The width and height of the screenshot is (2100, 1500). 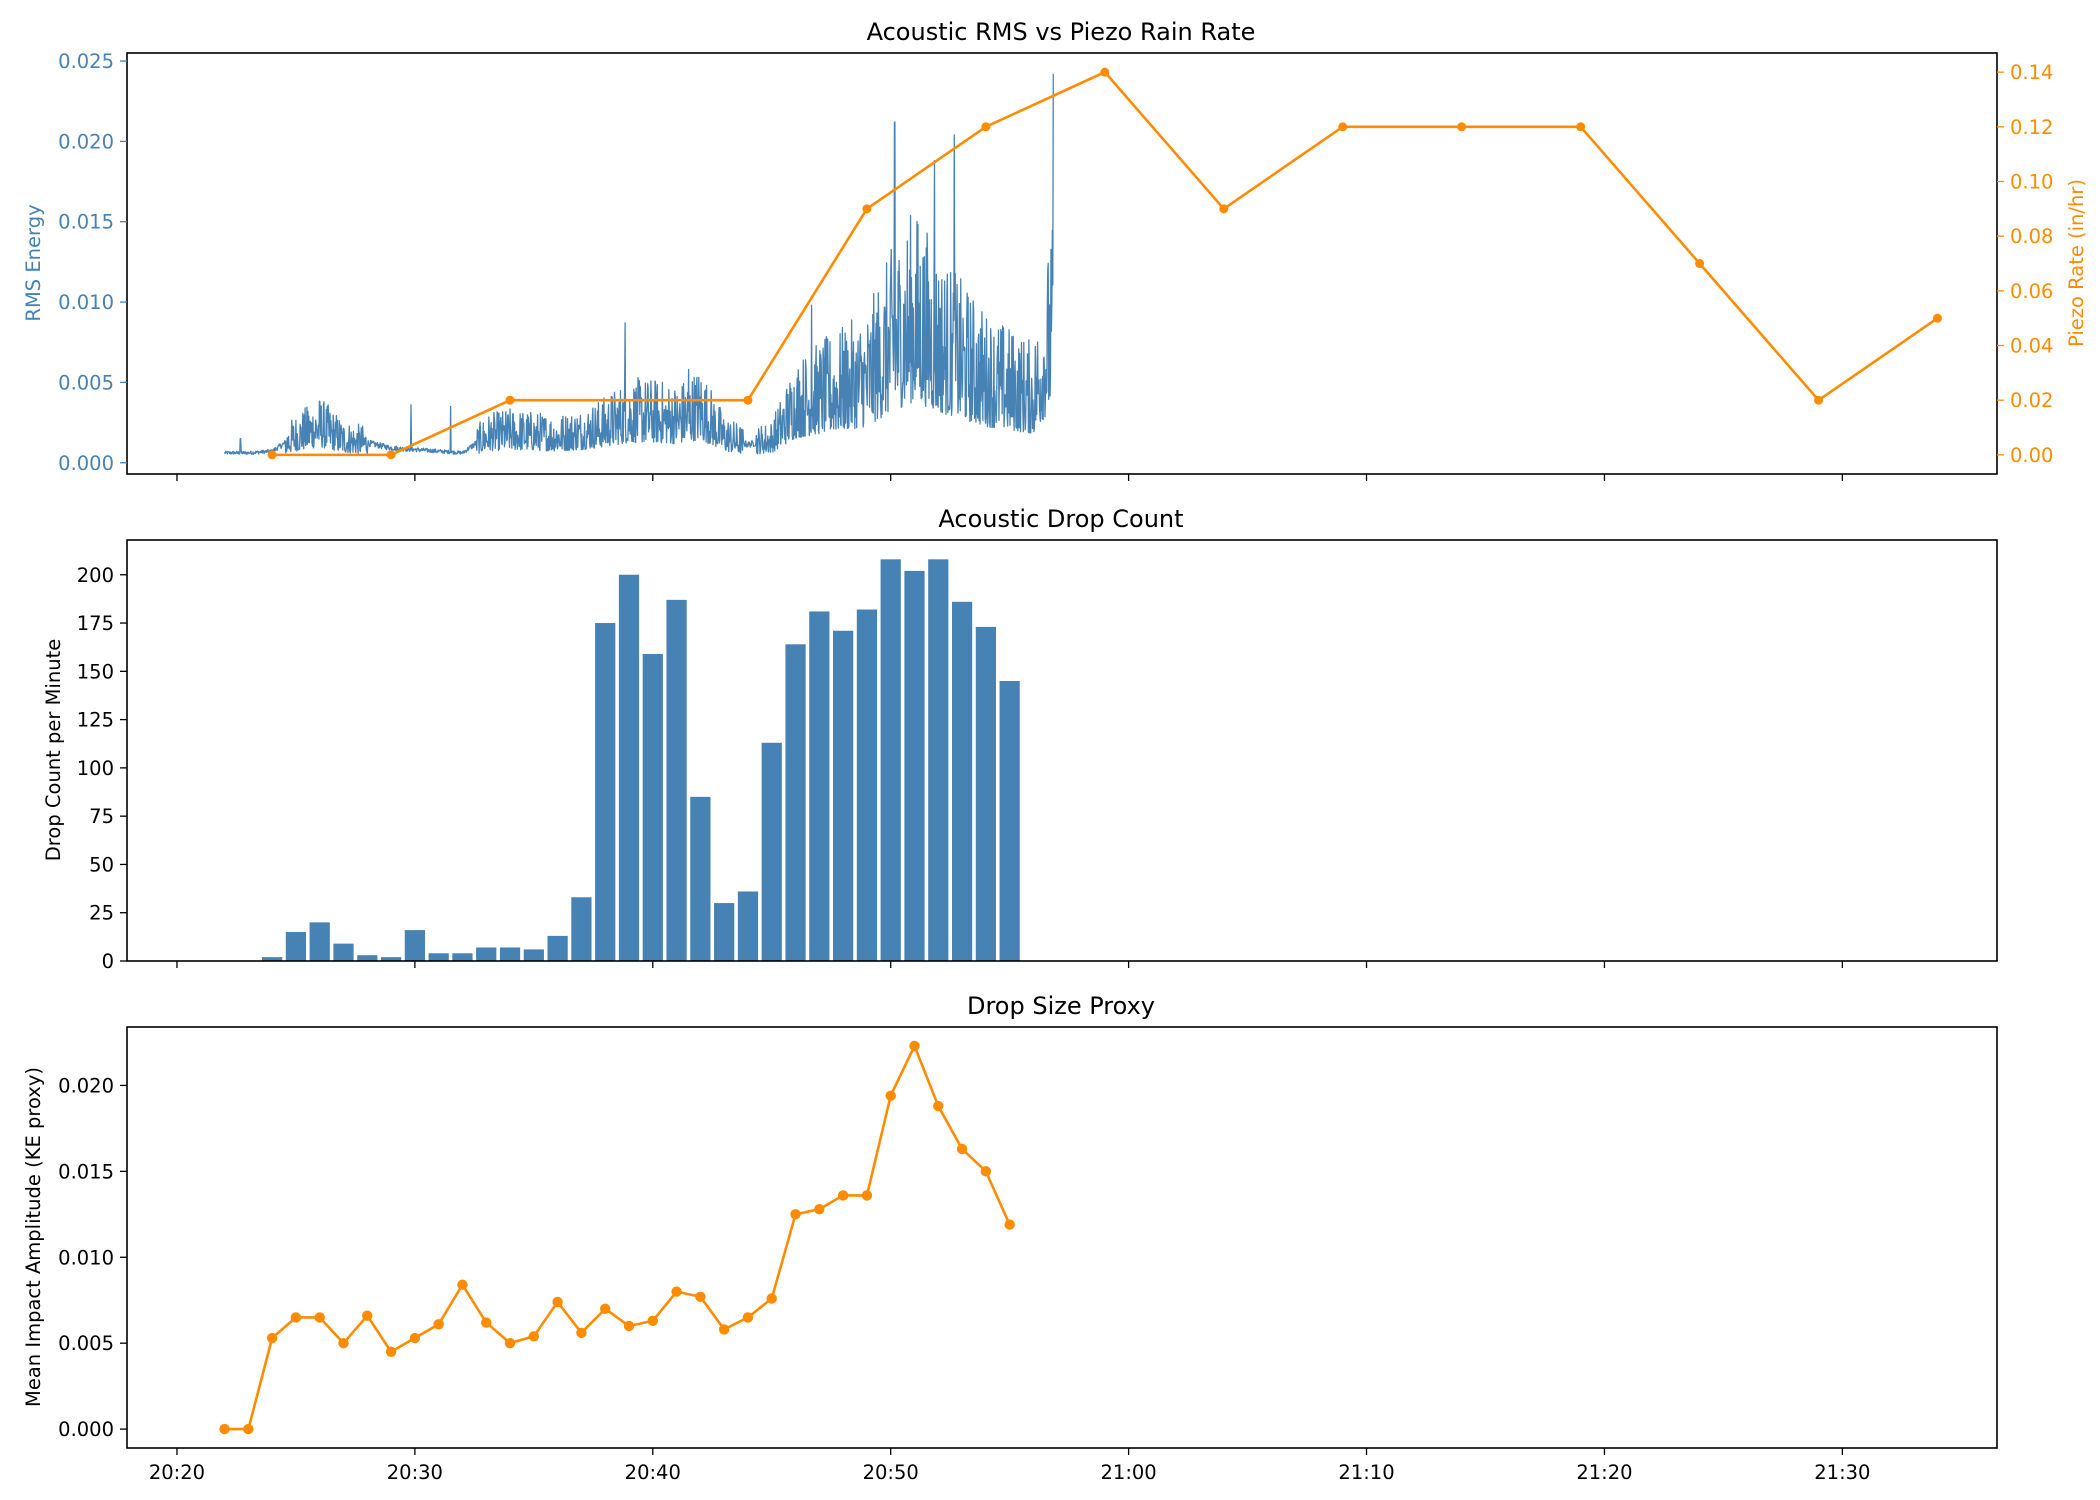 What do you see at coordinates (1604, 1472) in the screenshot?
I see `x-tick-label: 21:20` at bounding box center [1604, 1472].